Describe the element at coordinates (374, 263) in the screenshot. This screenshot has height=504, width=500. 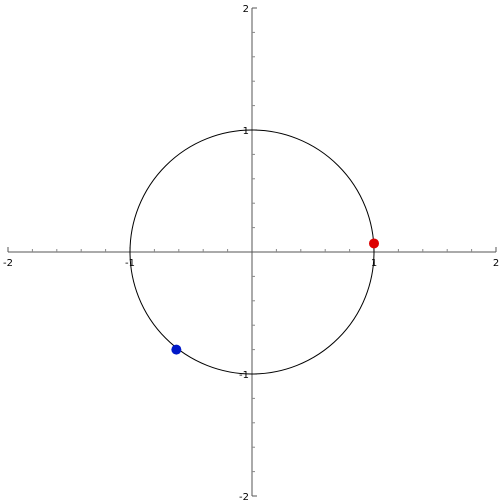
I see `x-tick-label: 1` at that location.